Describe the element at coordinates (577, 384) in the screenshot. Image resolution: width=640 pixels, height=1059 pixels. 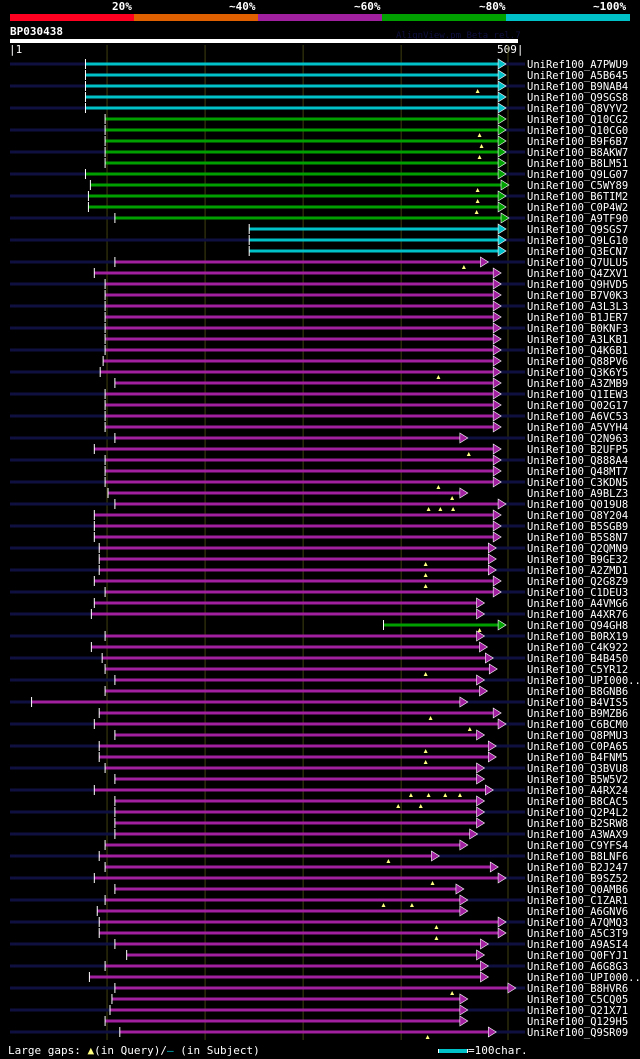
I see `hit-label: UniRef100_A3ZMB9` at that location.